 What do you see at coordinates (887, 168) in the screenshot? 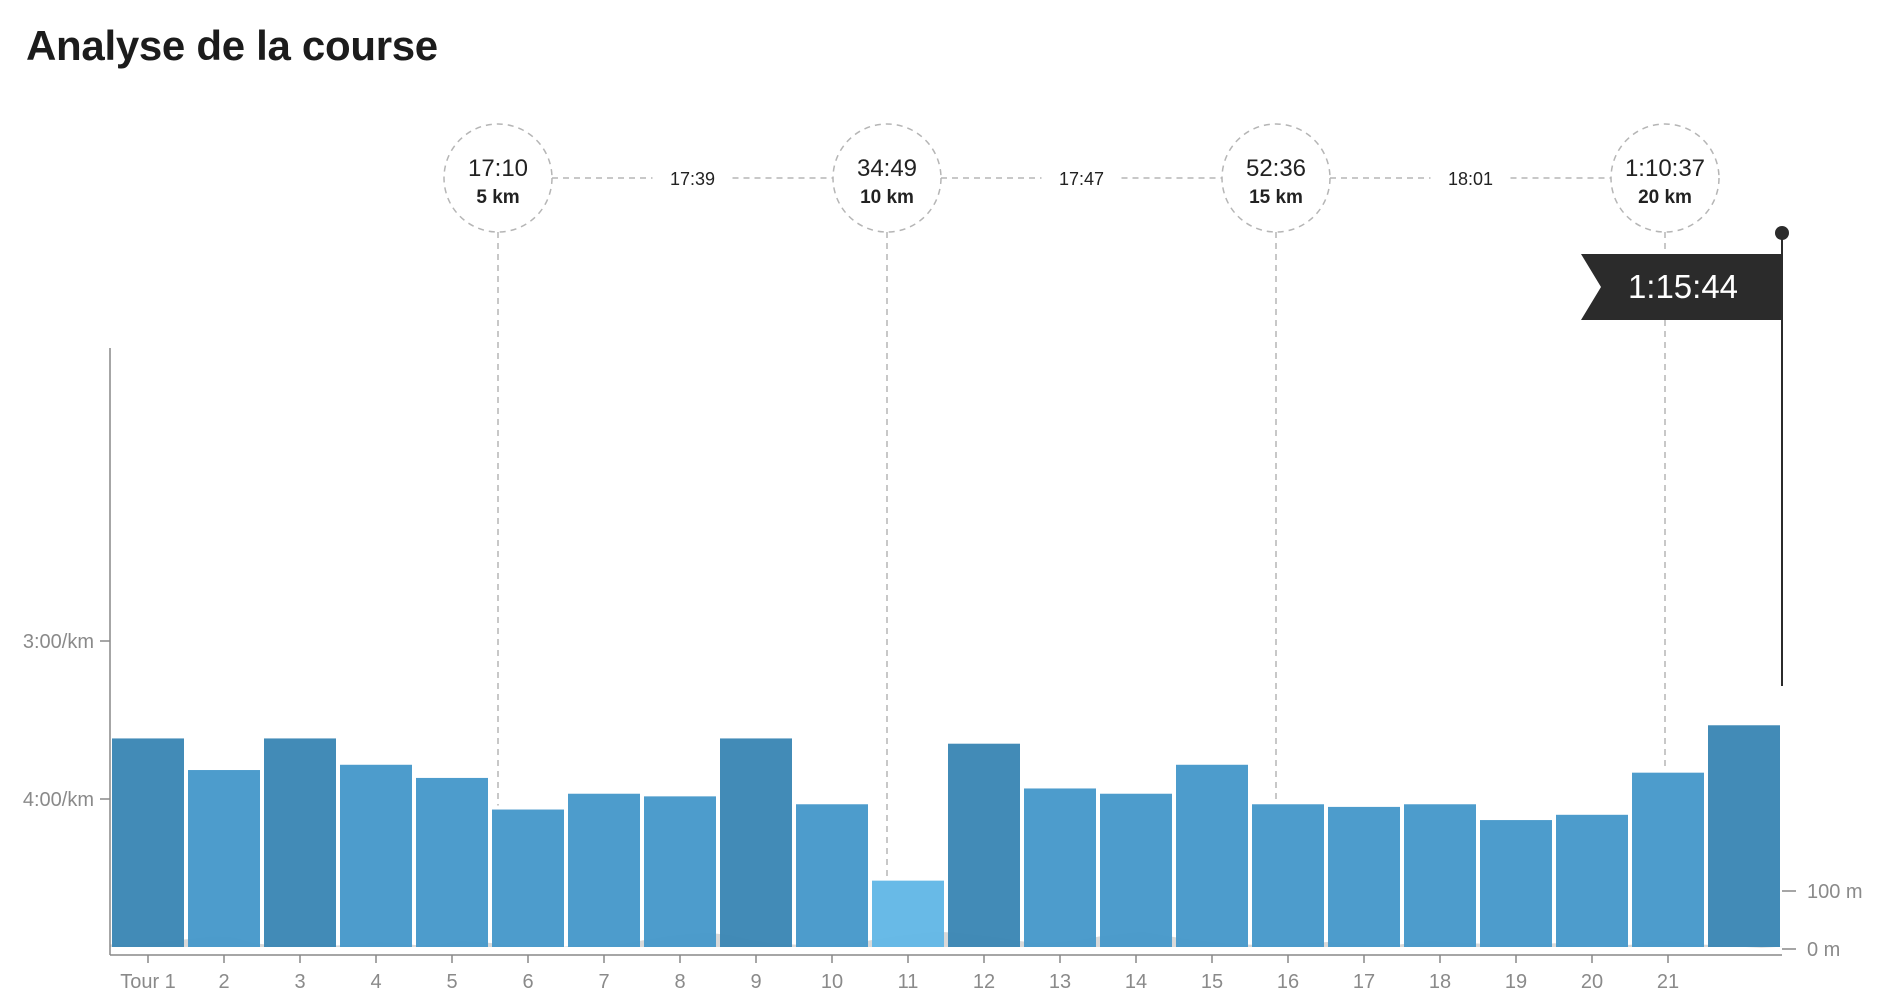
I see `split-time-label: 34:49` at bounding box center [887, 168].